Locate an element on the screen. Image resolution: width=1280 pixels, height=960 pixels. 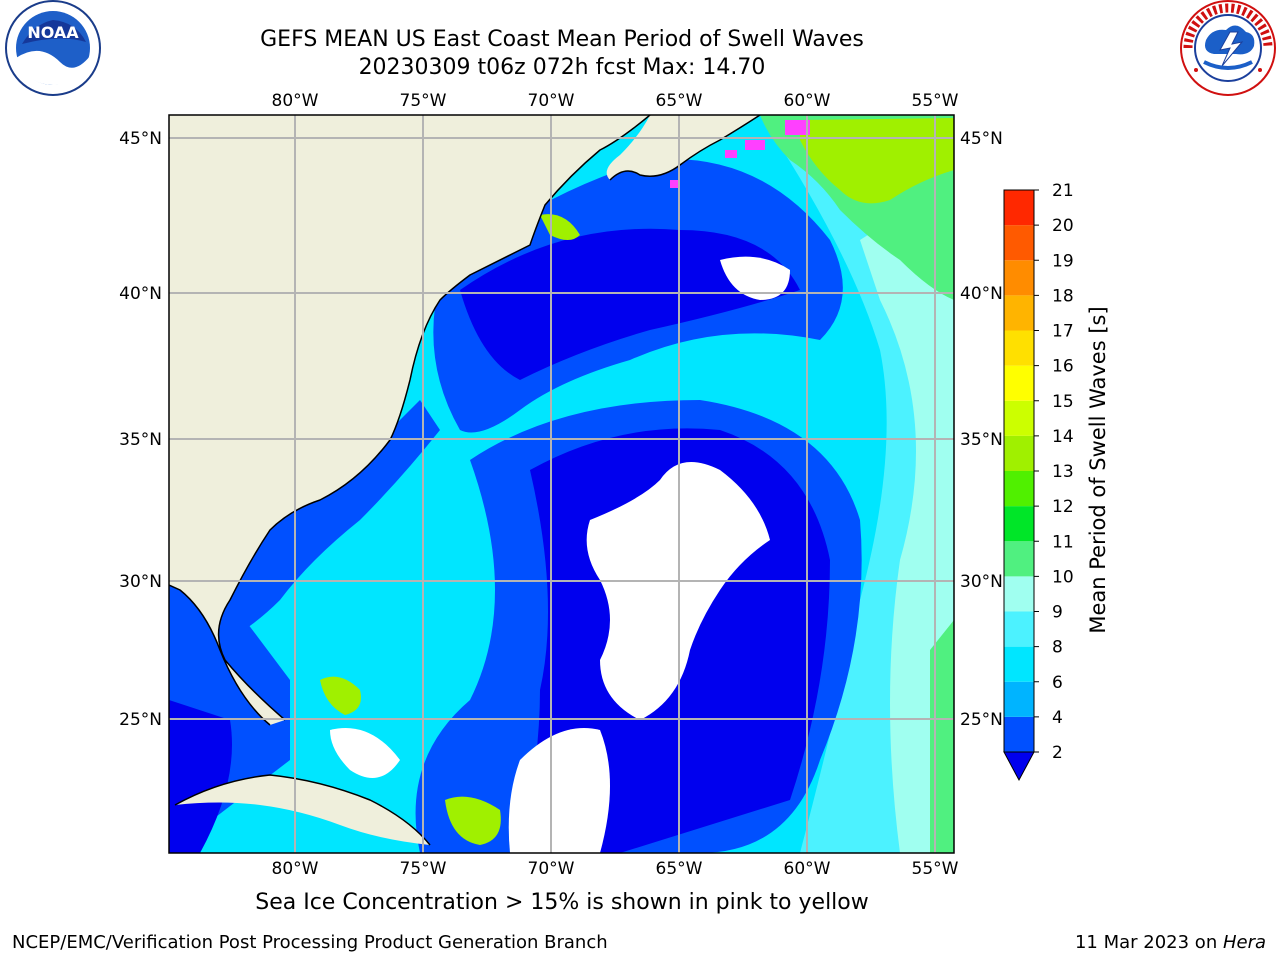
colorbar-tick-label: 20 is located at coordinates (1063, 226).